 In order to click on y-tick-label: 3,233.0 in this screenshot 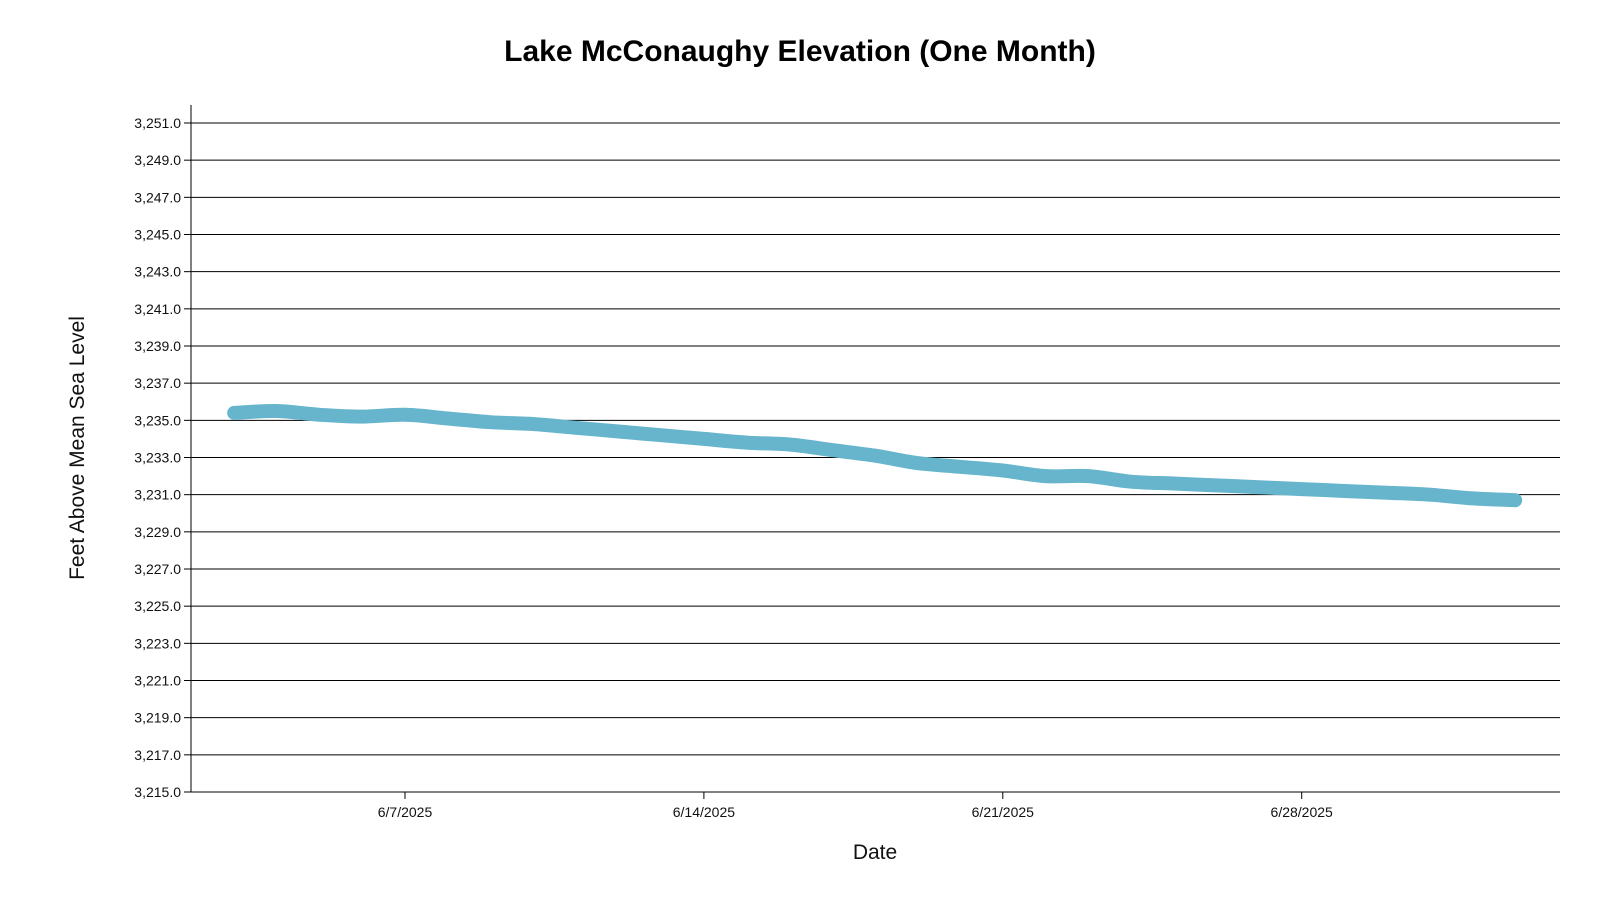, I will do `click(157, 458)`.